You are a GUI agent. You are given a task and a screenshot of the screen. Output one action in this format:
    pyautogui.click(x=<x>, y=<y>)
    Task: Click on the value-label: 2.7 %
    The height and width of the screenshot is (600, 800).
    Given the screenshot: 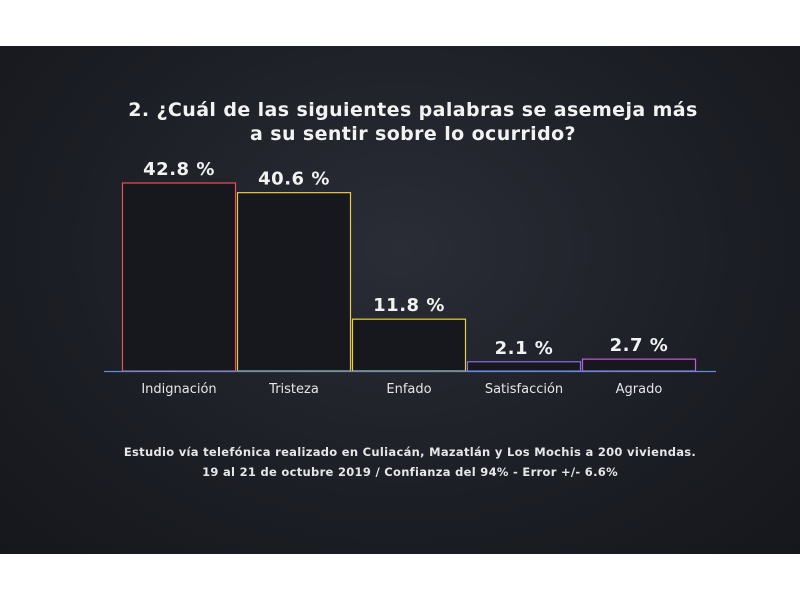 What is the action you would take?
    pyautogui.click(x=639, y=345)
    